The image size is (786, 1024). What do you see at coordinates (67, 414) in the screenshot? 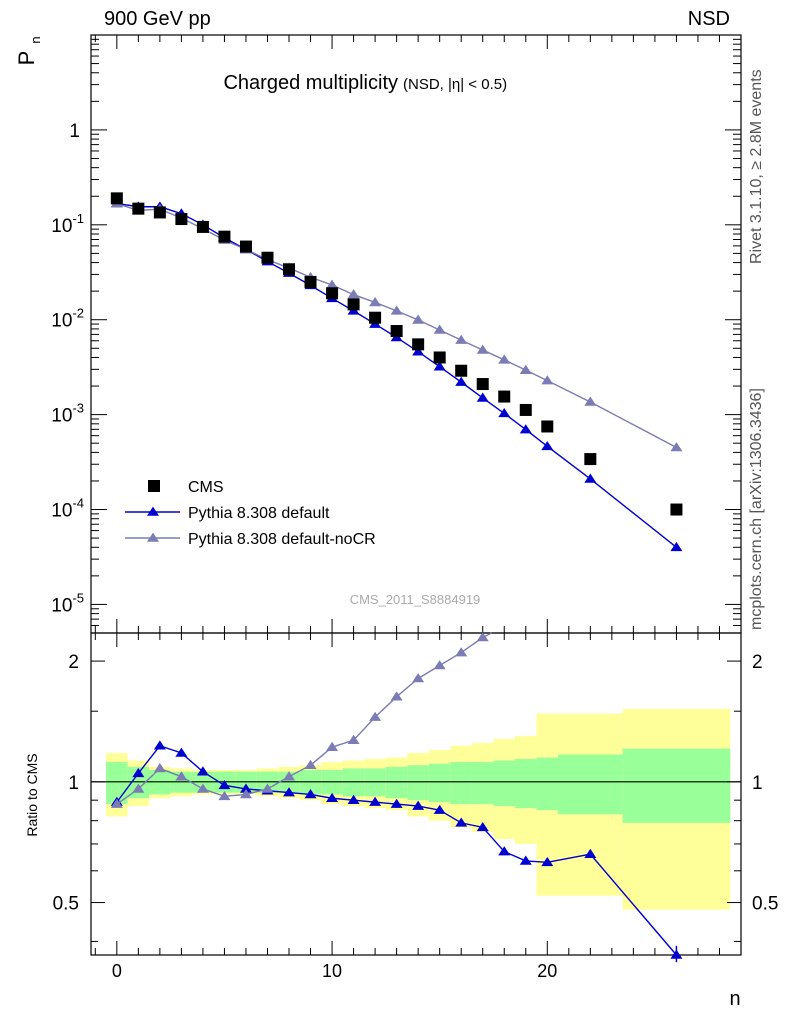
I see `y-main-tick-label: 10⁻³` at bounding box center [67, 414].